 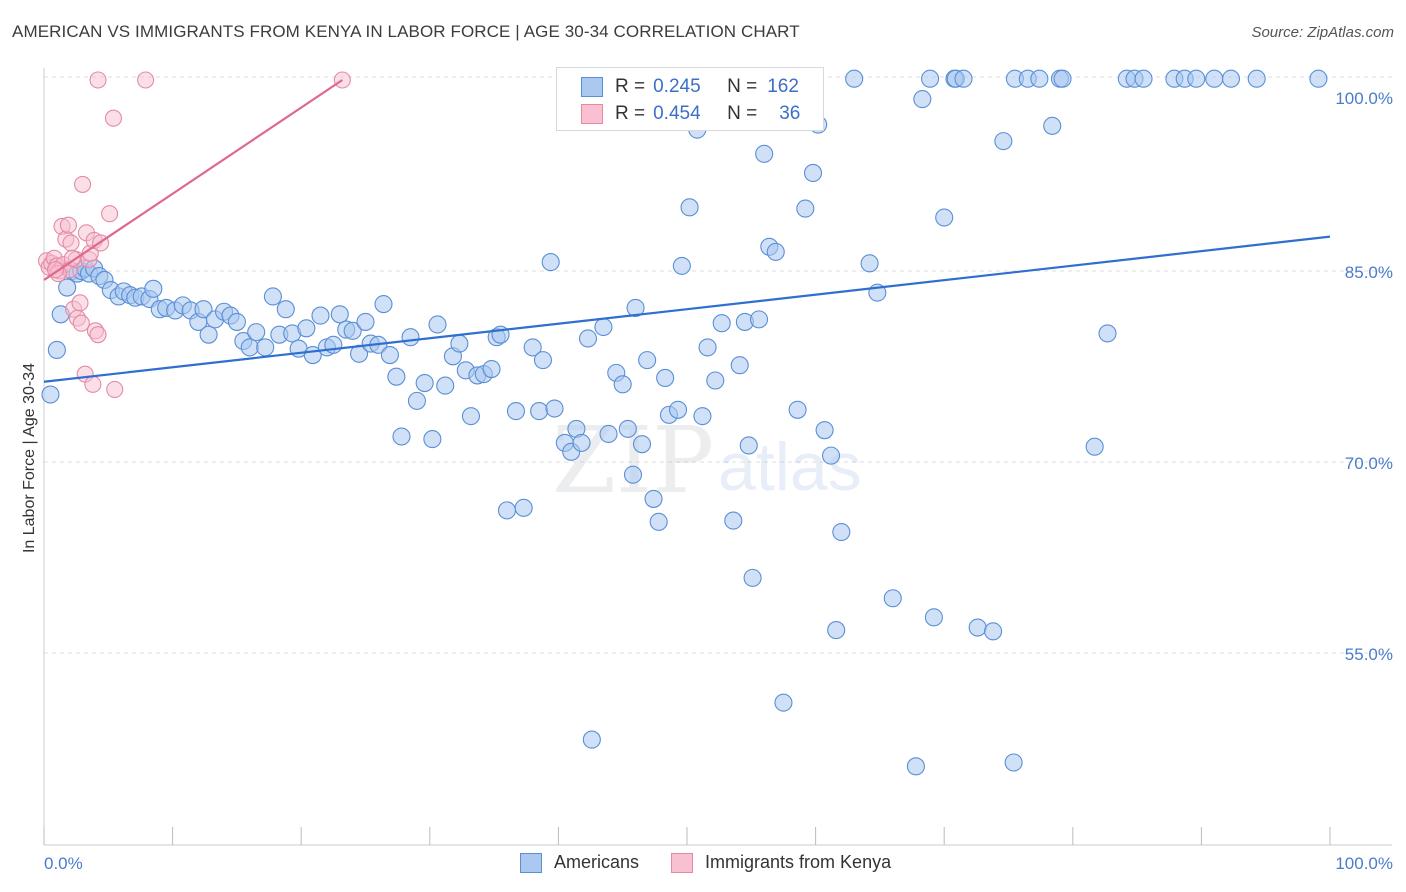 I want to click on kenya-legend-swatch, so click(x=682, y=862).